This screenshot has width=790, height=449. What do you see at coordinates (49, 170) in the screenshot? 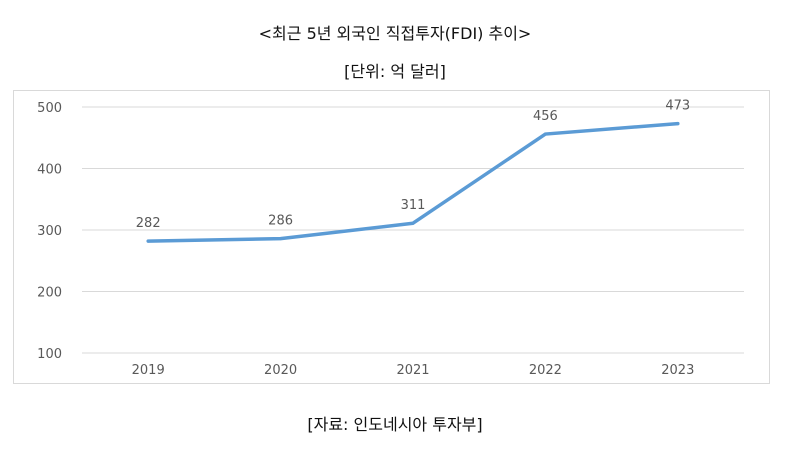
I see `y-tick-label: 400` at bounding box center [49, 170].